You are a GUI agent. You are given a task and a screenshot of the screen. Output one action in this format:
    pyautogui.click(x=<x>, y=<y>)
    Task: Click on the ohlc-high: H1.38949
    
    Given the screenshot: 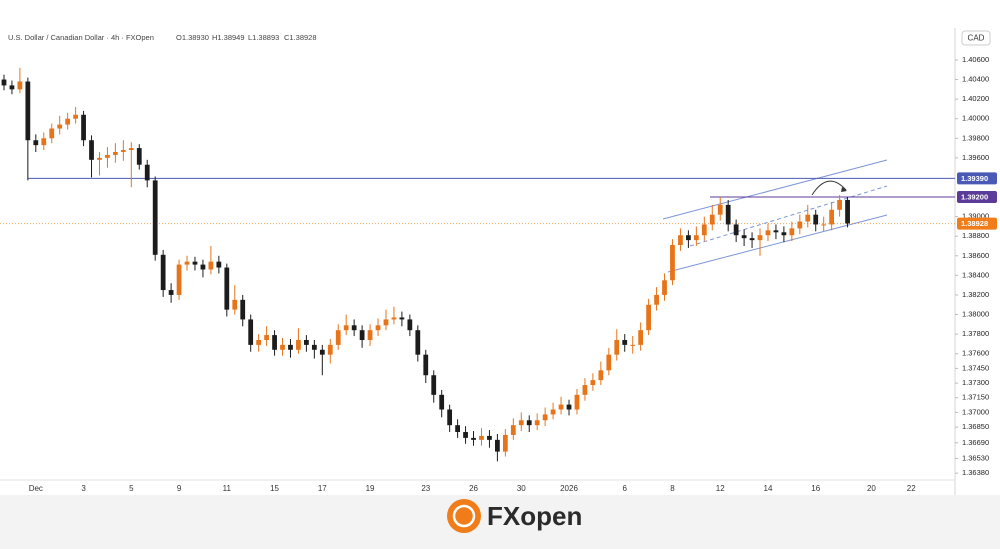 What is the action you would take?
    pyautogui.click(x=228, y=37)
    